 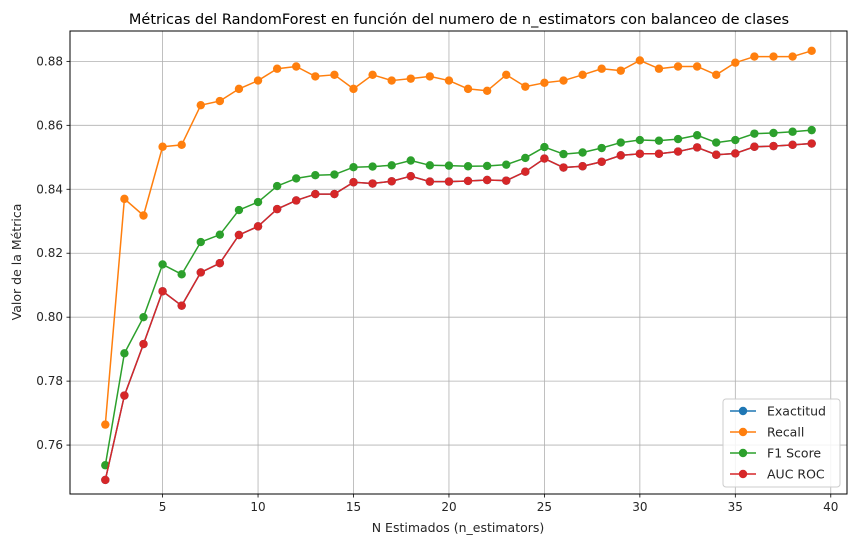 What do you see at coordinates (49, 317) in the screenshot?
I see `y-tick-label: 0.80` at bounding box center [49, 317].